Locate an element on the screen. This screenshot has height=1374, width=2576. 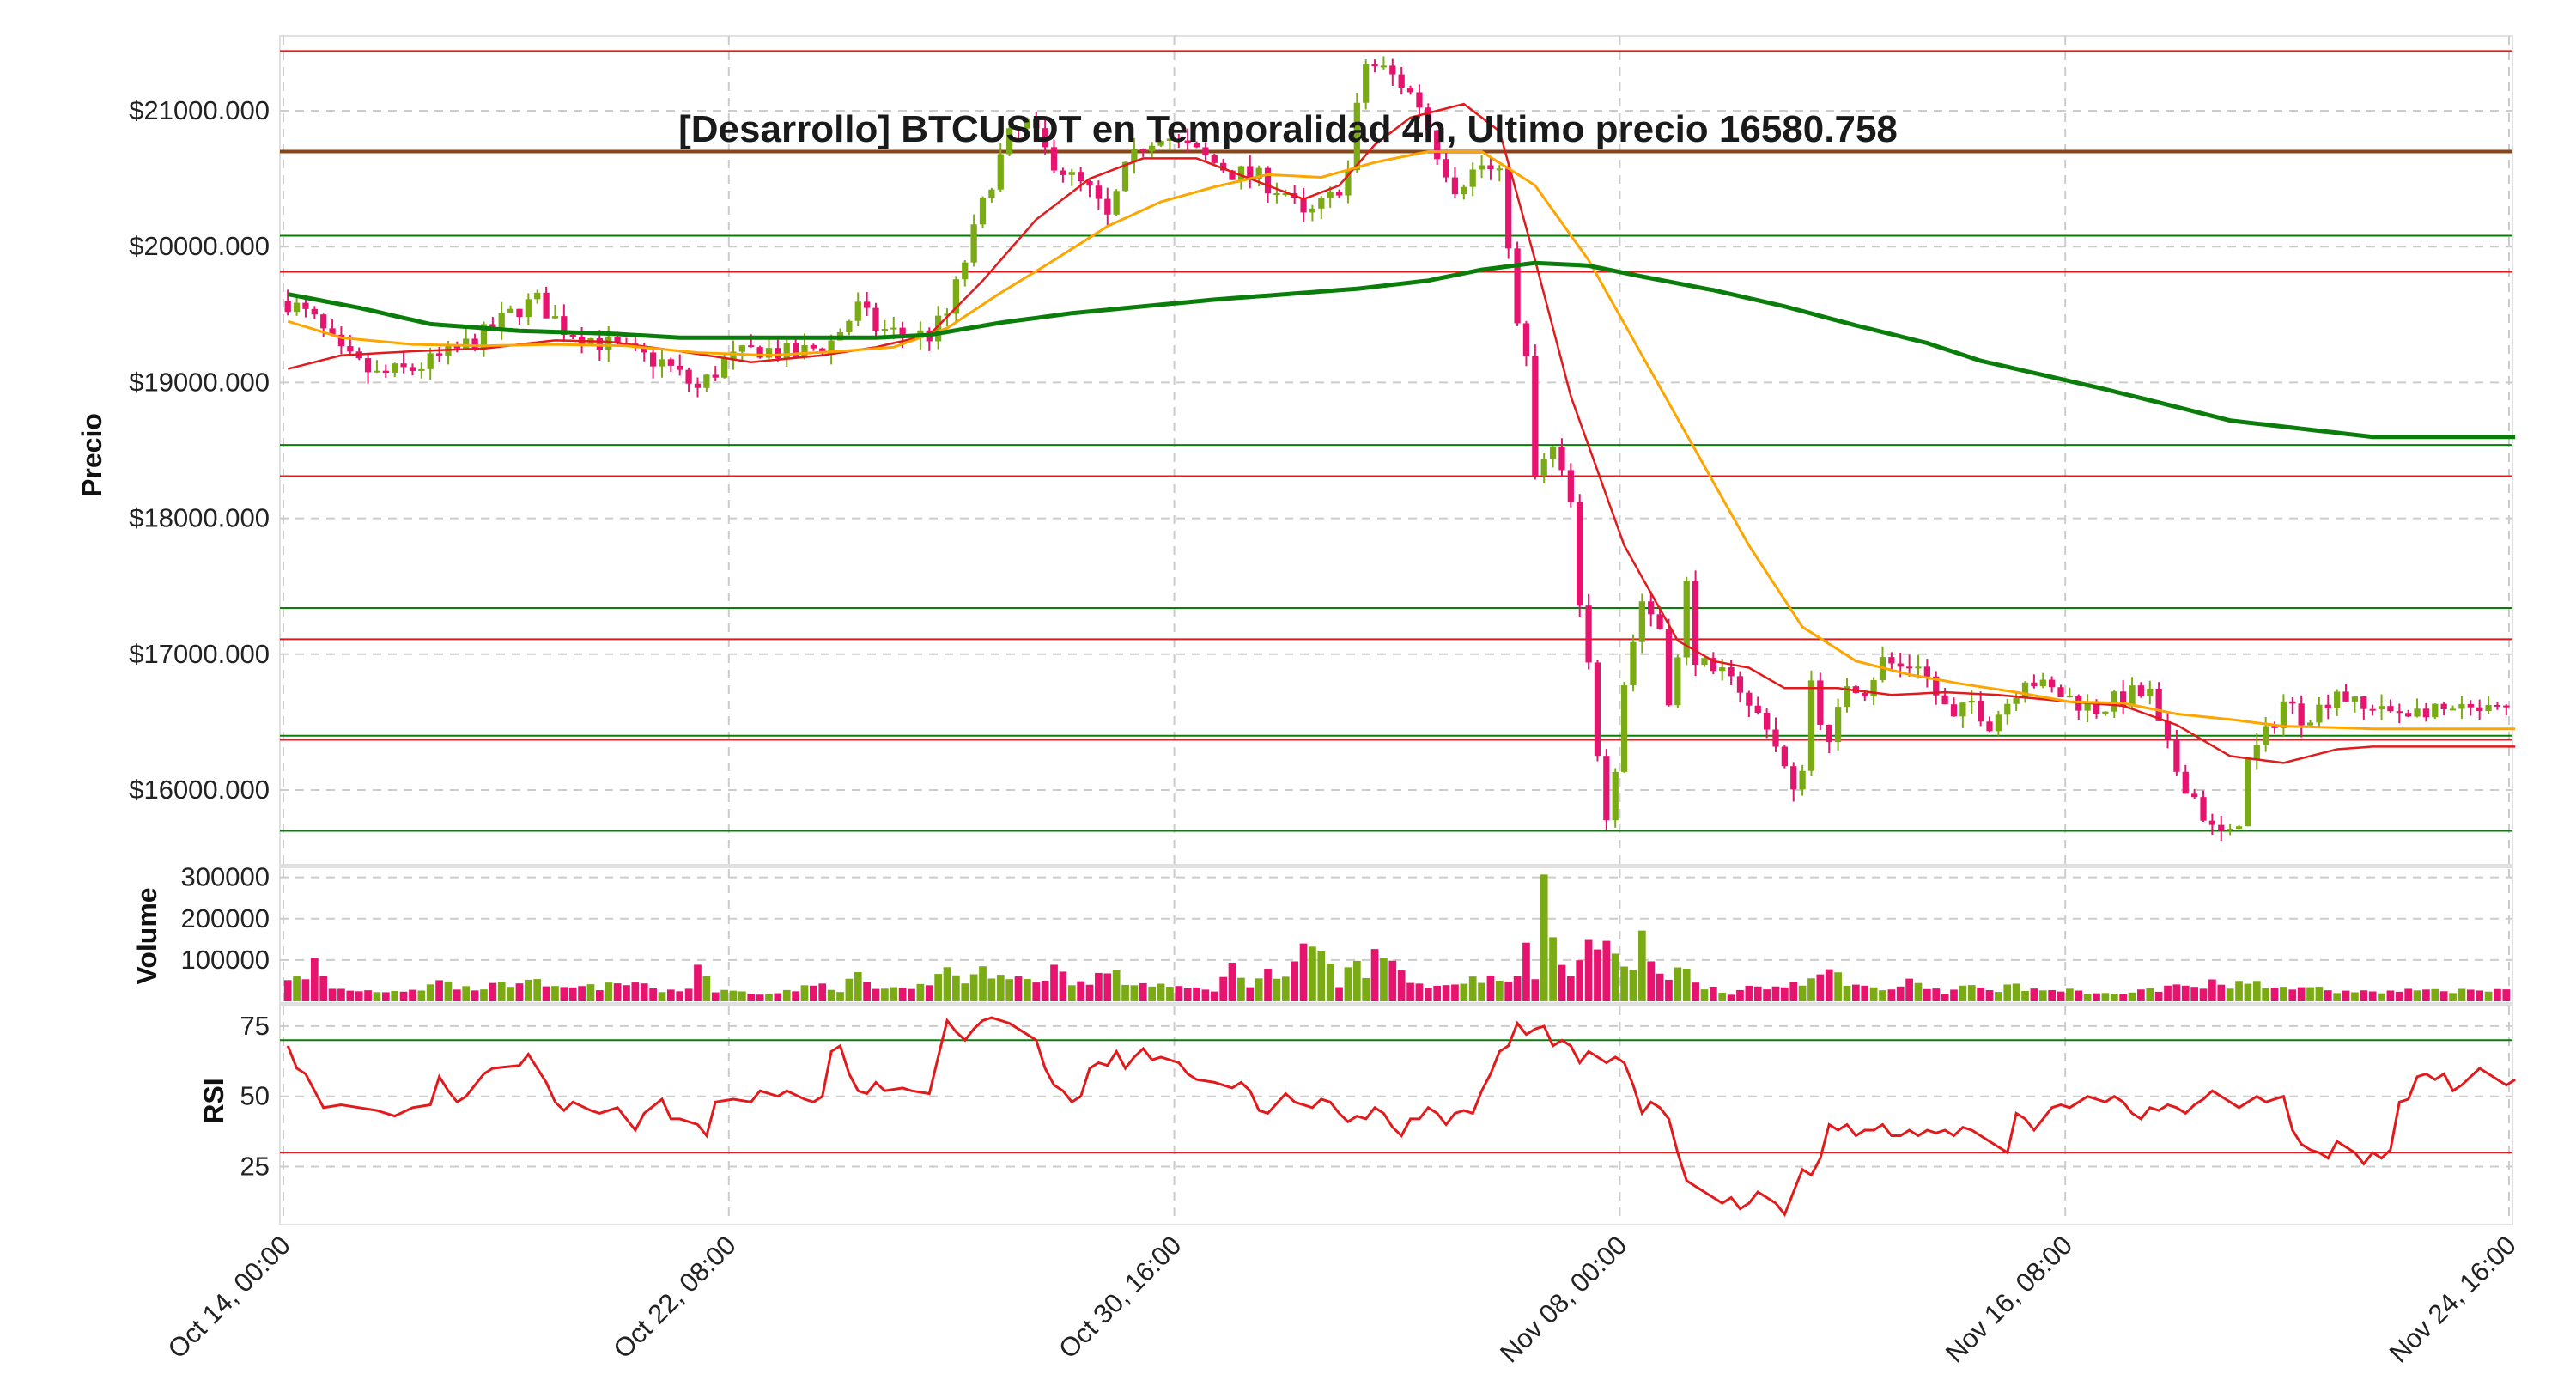
rsi-axis-title: RSI is located at coordinates (213, 1100).